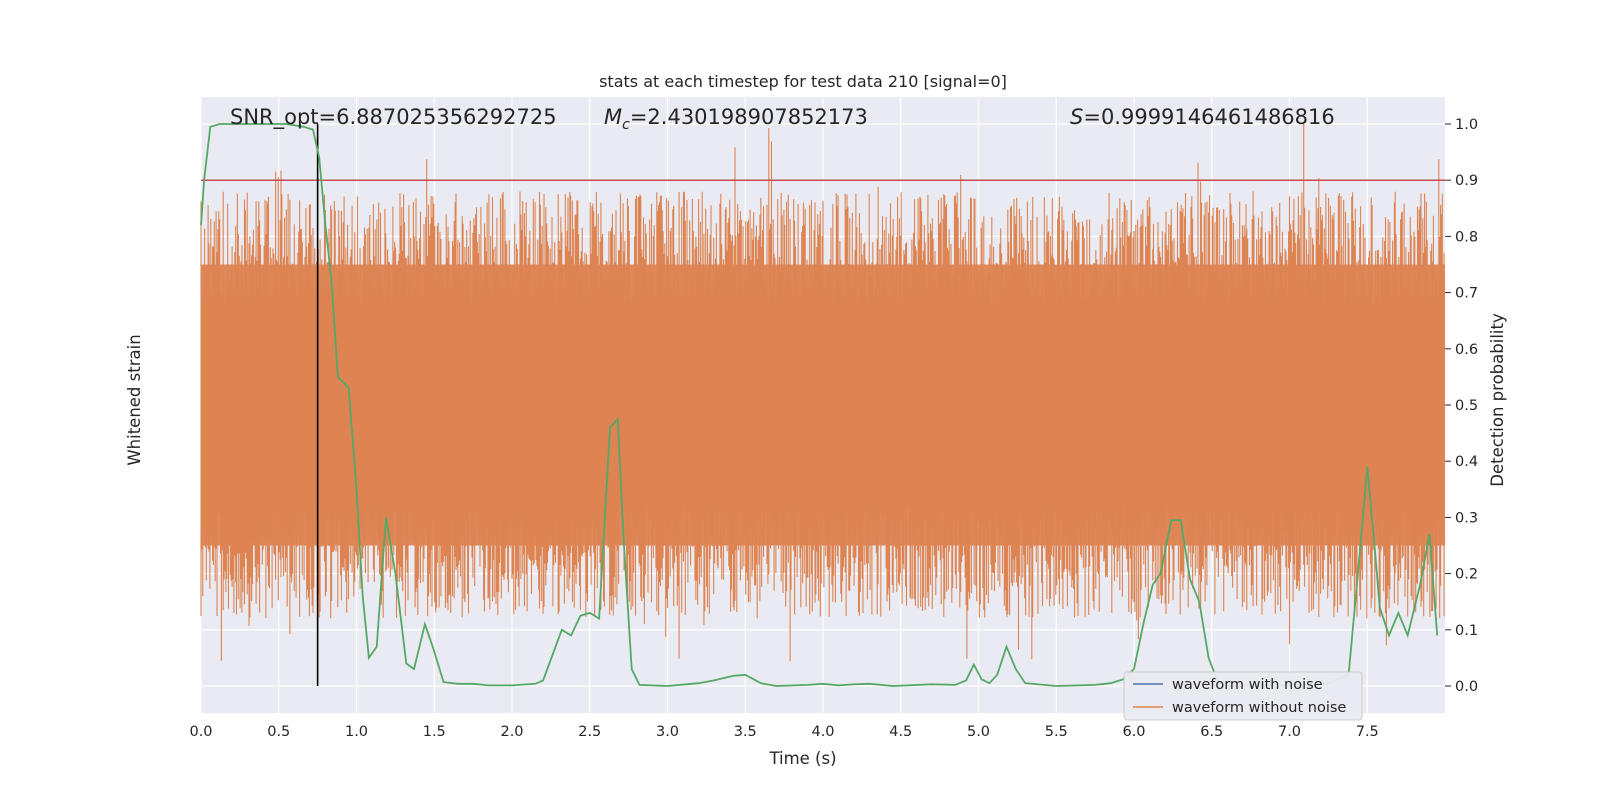  What do you see at coordinates (802, 758) in the screenshot?
I see `x-axis-label: Time (s)` at bounding box center [802, 758].